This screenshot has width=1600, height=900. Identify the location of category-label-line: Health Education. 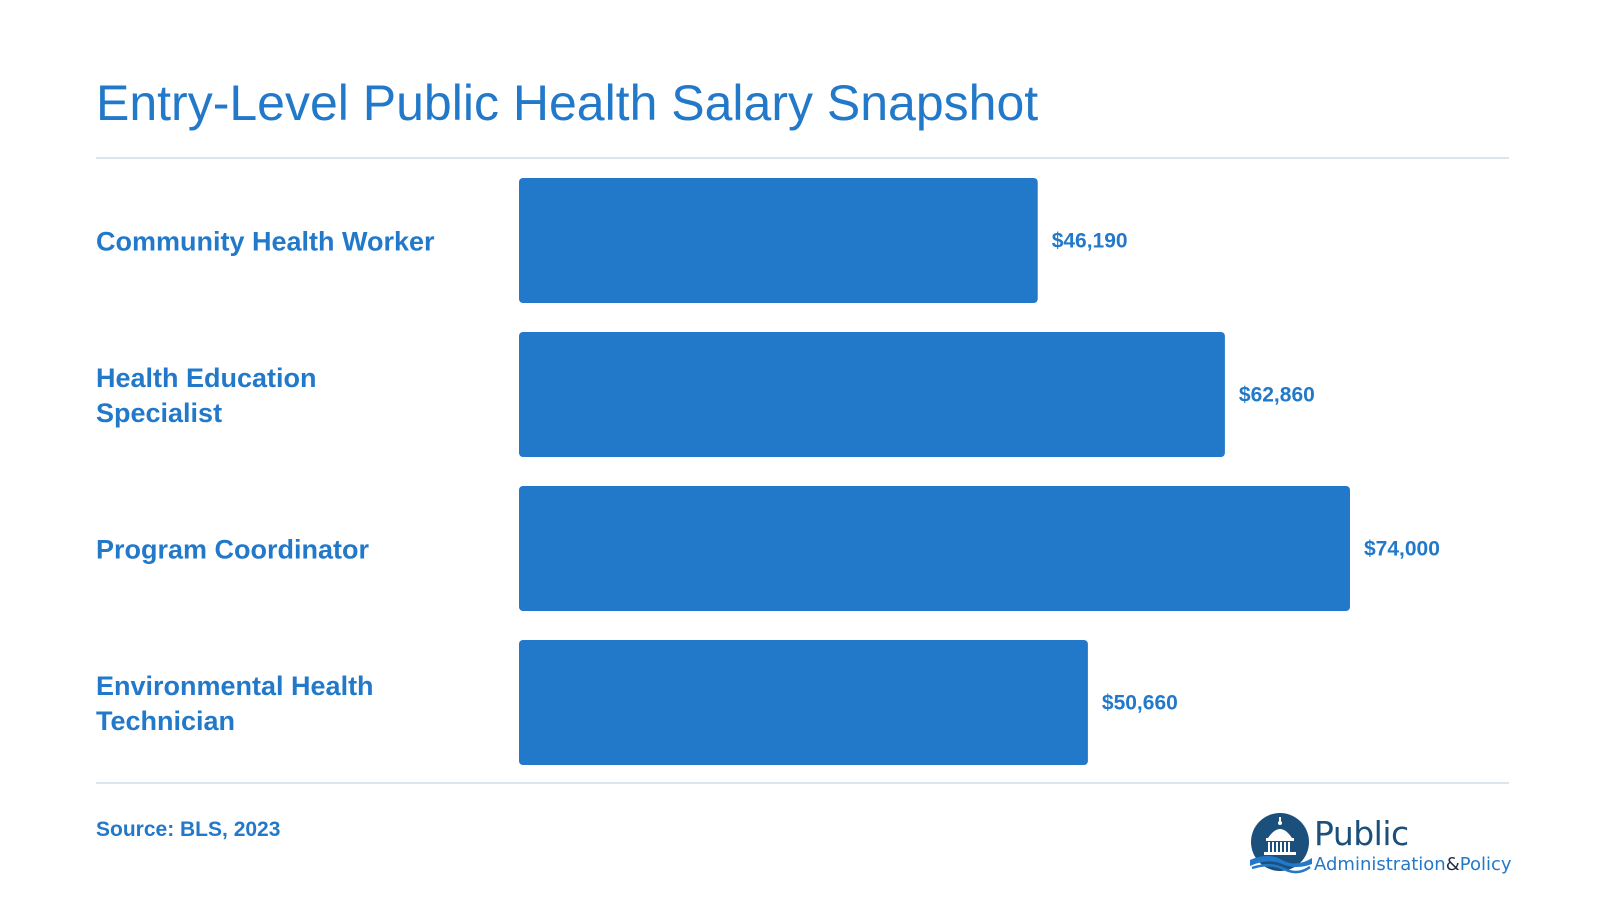
(206, 378).